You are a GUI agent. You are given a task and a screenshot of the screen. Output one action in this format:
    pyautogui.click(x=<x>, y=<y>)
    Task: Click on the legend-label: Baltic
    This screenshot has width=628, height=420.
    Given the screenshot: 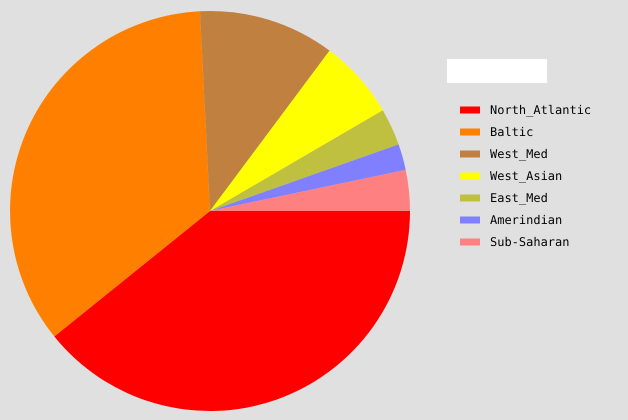 What is the action you would take?
    pyautogui.click(x=512, y=132)
    